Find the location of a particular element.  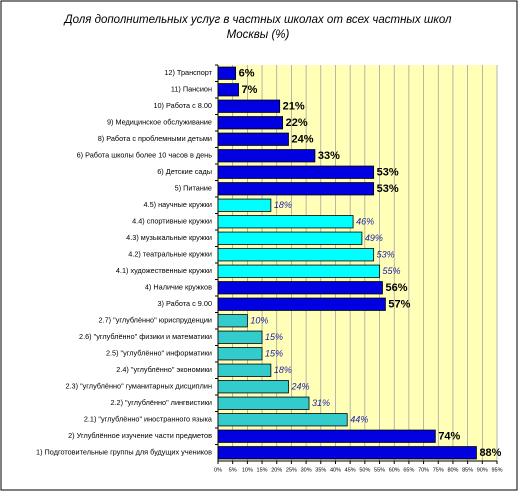

x-tick-label: 60% is located at coordinates (394, 470).